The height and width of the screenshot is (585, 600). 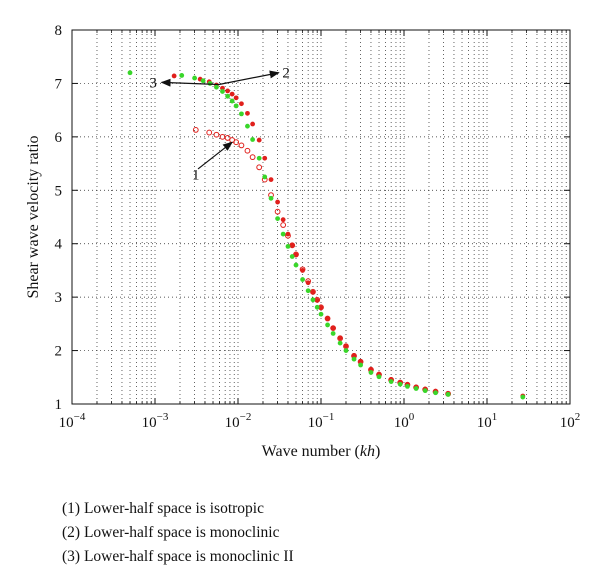 What do you see at coordinates (178, 556) in the screenshot?
I see `caption-3: (3) Lower-half space is monoclinic II` at bounding box center [178, 556].